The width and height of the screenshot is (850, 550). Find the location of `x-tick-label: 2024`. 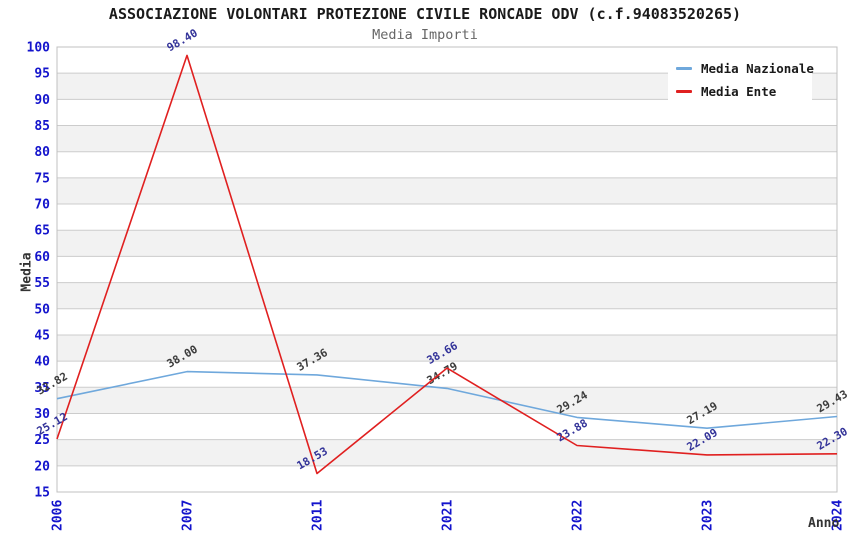

x-tick-label: 2024 is located at coordinates (838, 515).